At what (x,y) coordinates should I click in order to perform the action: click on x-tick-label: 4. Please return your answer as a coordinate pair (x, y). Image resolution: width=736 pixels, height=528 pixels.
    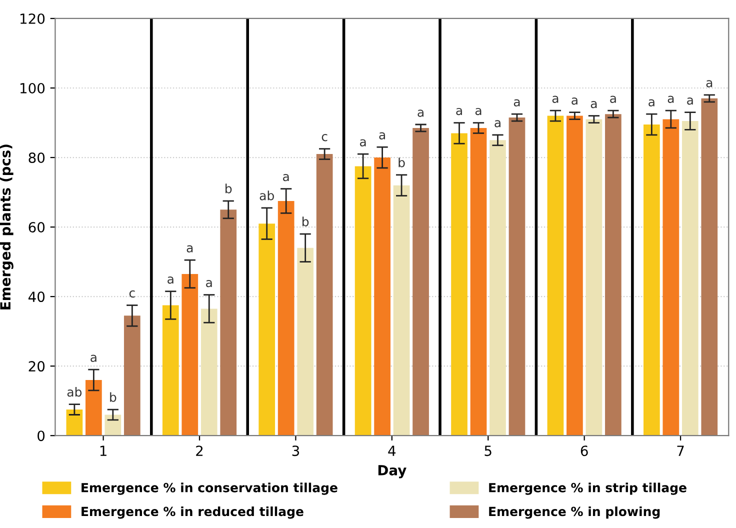
    Looking at the image, I should click on (392, 451).